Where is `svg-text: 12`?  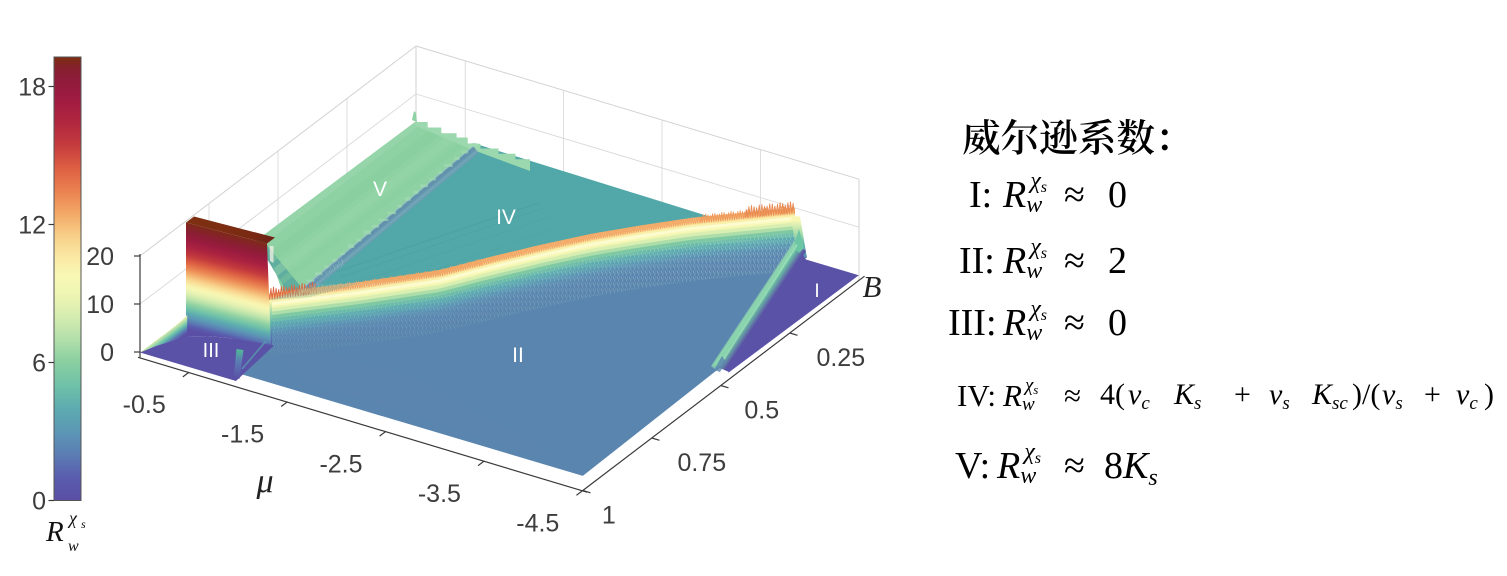
svg-text: 12 is located at coordinates (32, 226).